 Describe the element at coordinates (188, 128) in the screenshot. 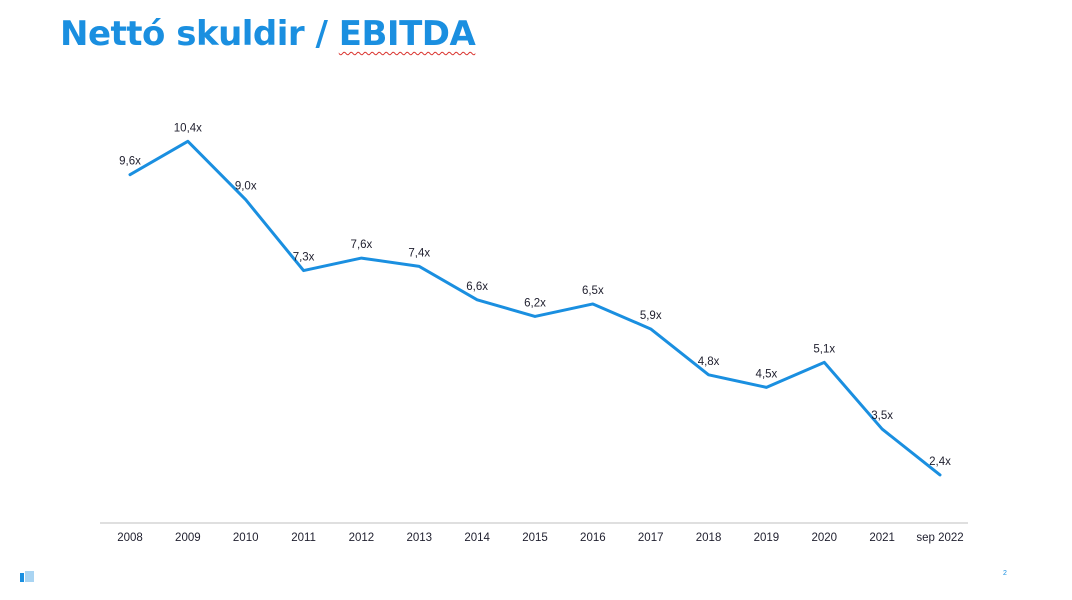

I see `data-label-2009: 10,4x` at that location.